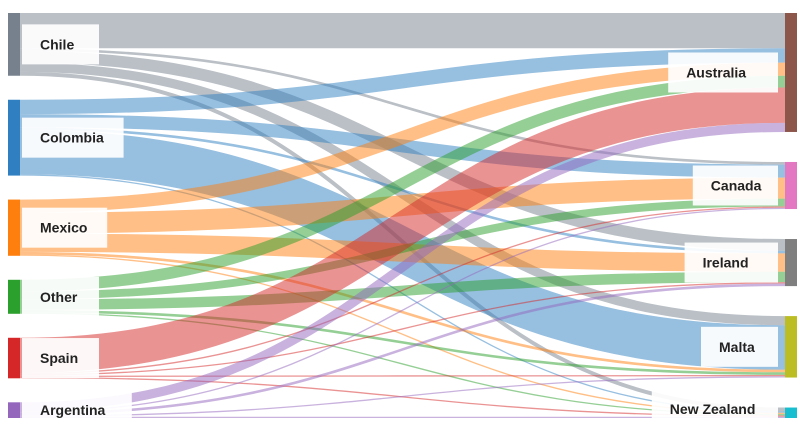  I want to click on link-other-to-malta, so click(402, 342).